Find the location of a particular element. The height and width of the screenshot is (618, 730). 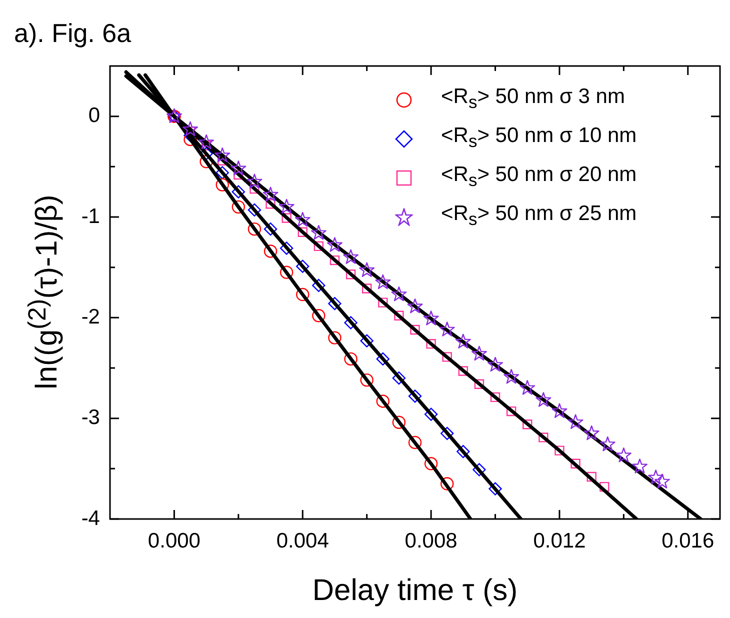

x-tick-label: 0.000 is located at coordinates (174, 540).